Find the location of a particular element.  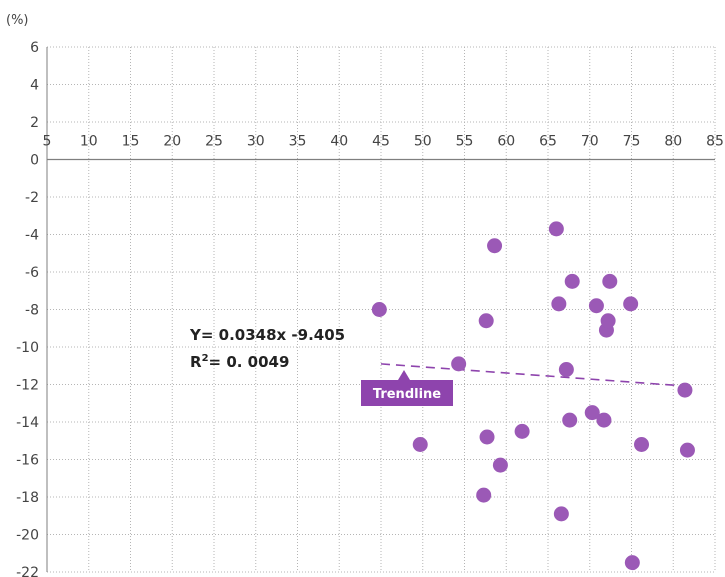

y-tick-label: -4 is located at coordinates (32, 236).